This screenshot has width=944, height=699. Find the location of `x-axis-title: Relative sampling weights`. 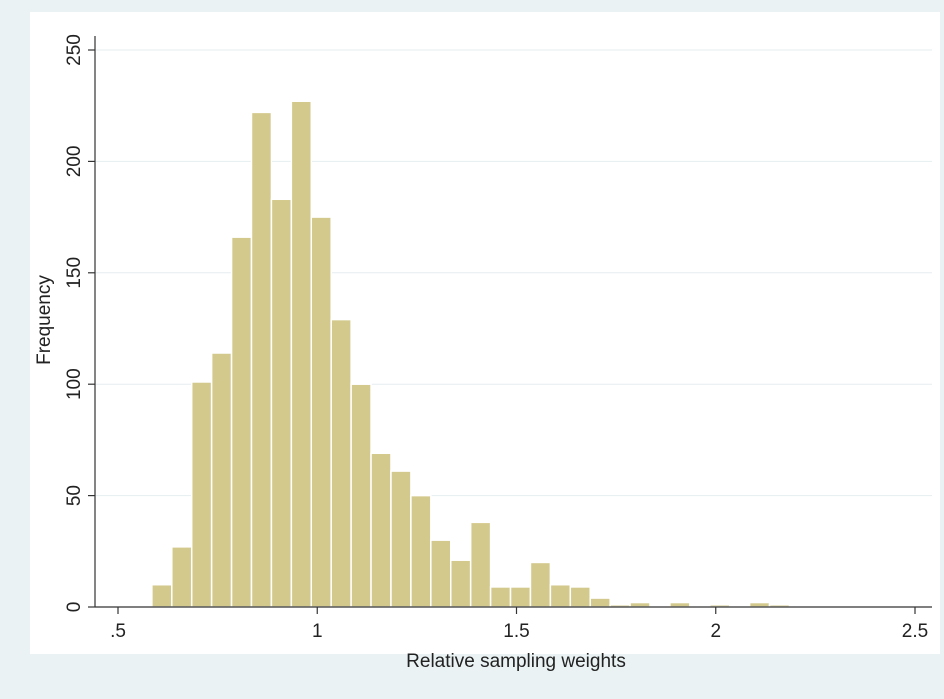

x-axis-title: Relative sampling weights is located at coordinates (516, 661).